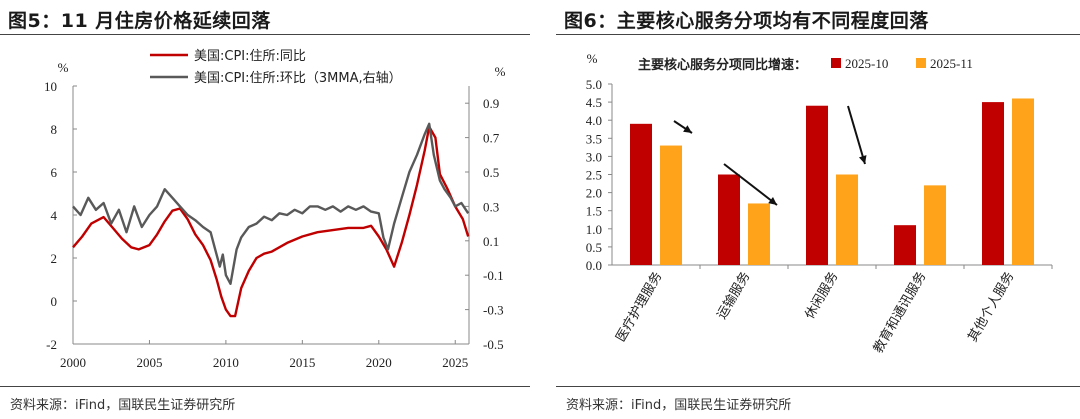 Image resolution: width=1080 pixels, height=419 pixels. I want to click on y-tick-label: 2.5, so click(594, 175).